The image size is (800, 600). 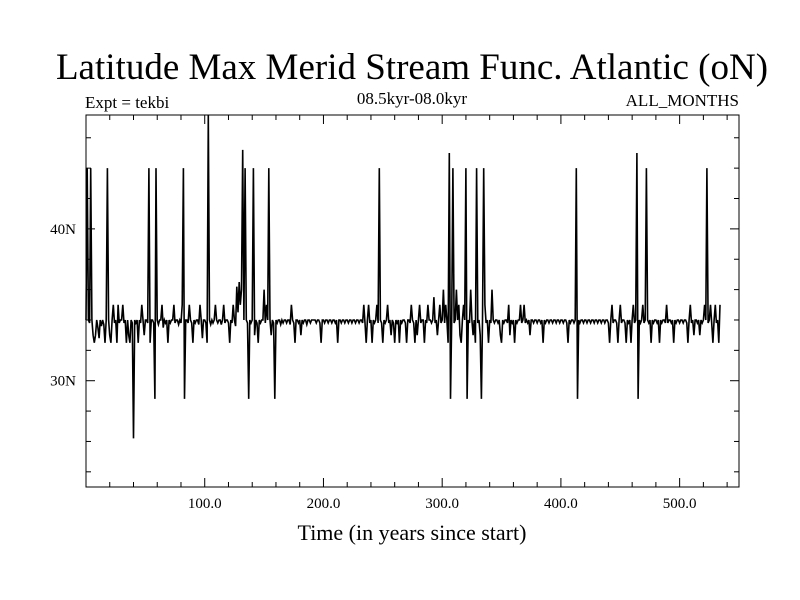 What do you see at coordinates (63, 230) in the screenshot?
I see `y-tick-label: 40N` at bounding box center [63, 230].